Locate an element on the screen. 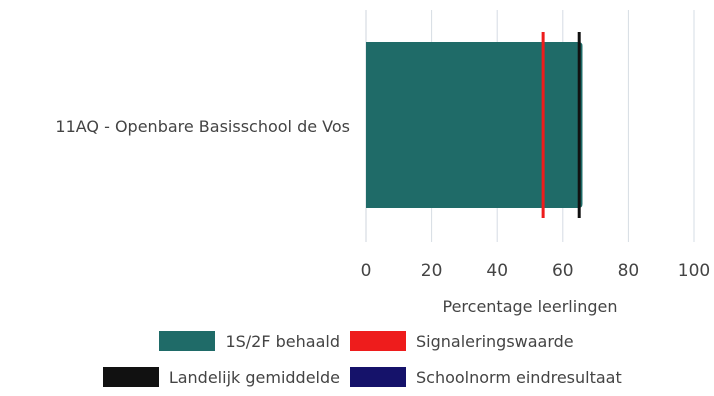  legend-swatch-behaald is located at coordinates (187, 341).